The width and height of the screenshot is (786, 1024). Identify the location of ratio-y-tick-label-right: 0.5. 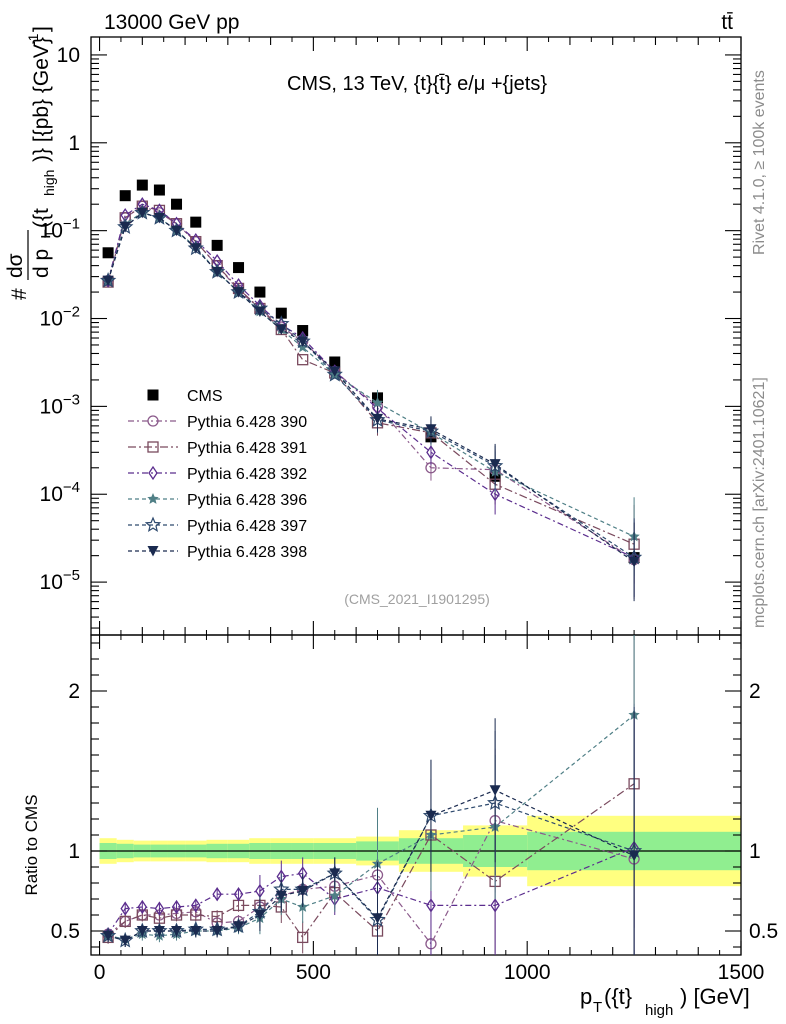
(763, 931).